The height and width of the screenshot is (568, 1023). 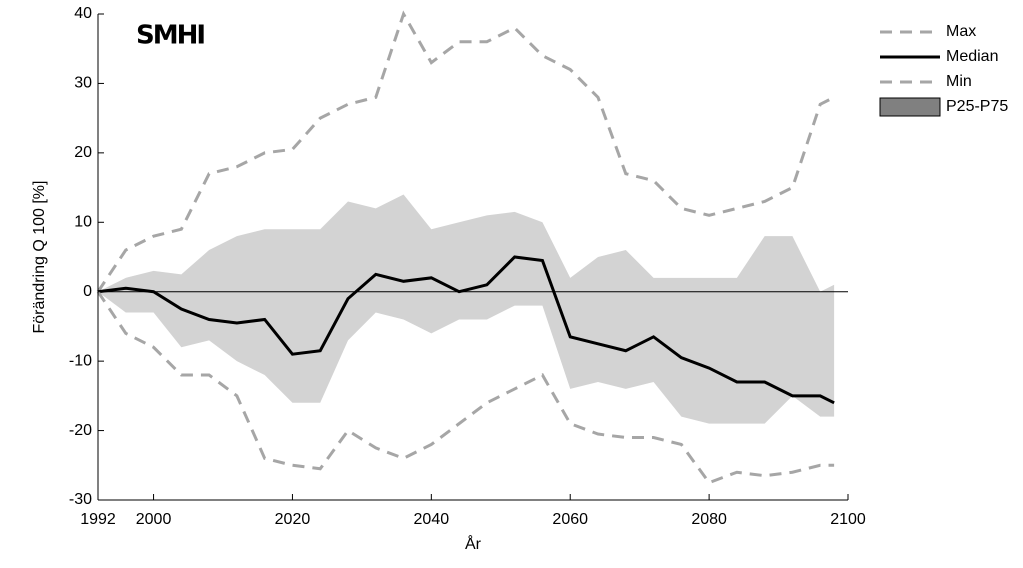 What do you see at coordinates (848, 519) in the screenshot?
I see `x-tick-label: 2100` at bounding box center [848, 519].